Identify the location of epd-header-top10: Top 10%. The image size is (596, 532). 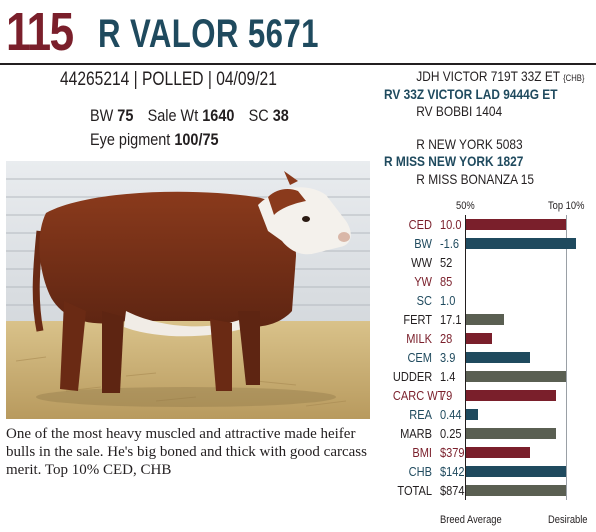
(566, 206).